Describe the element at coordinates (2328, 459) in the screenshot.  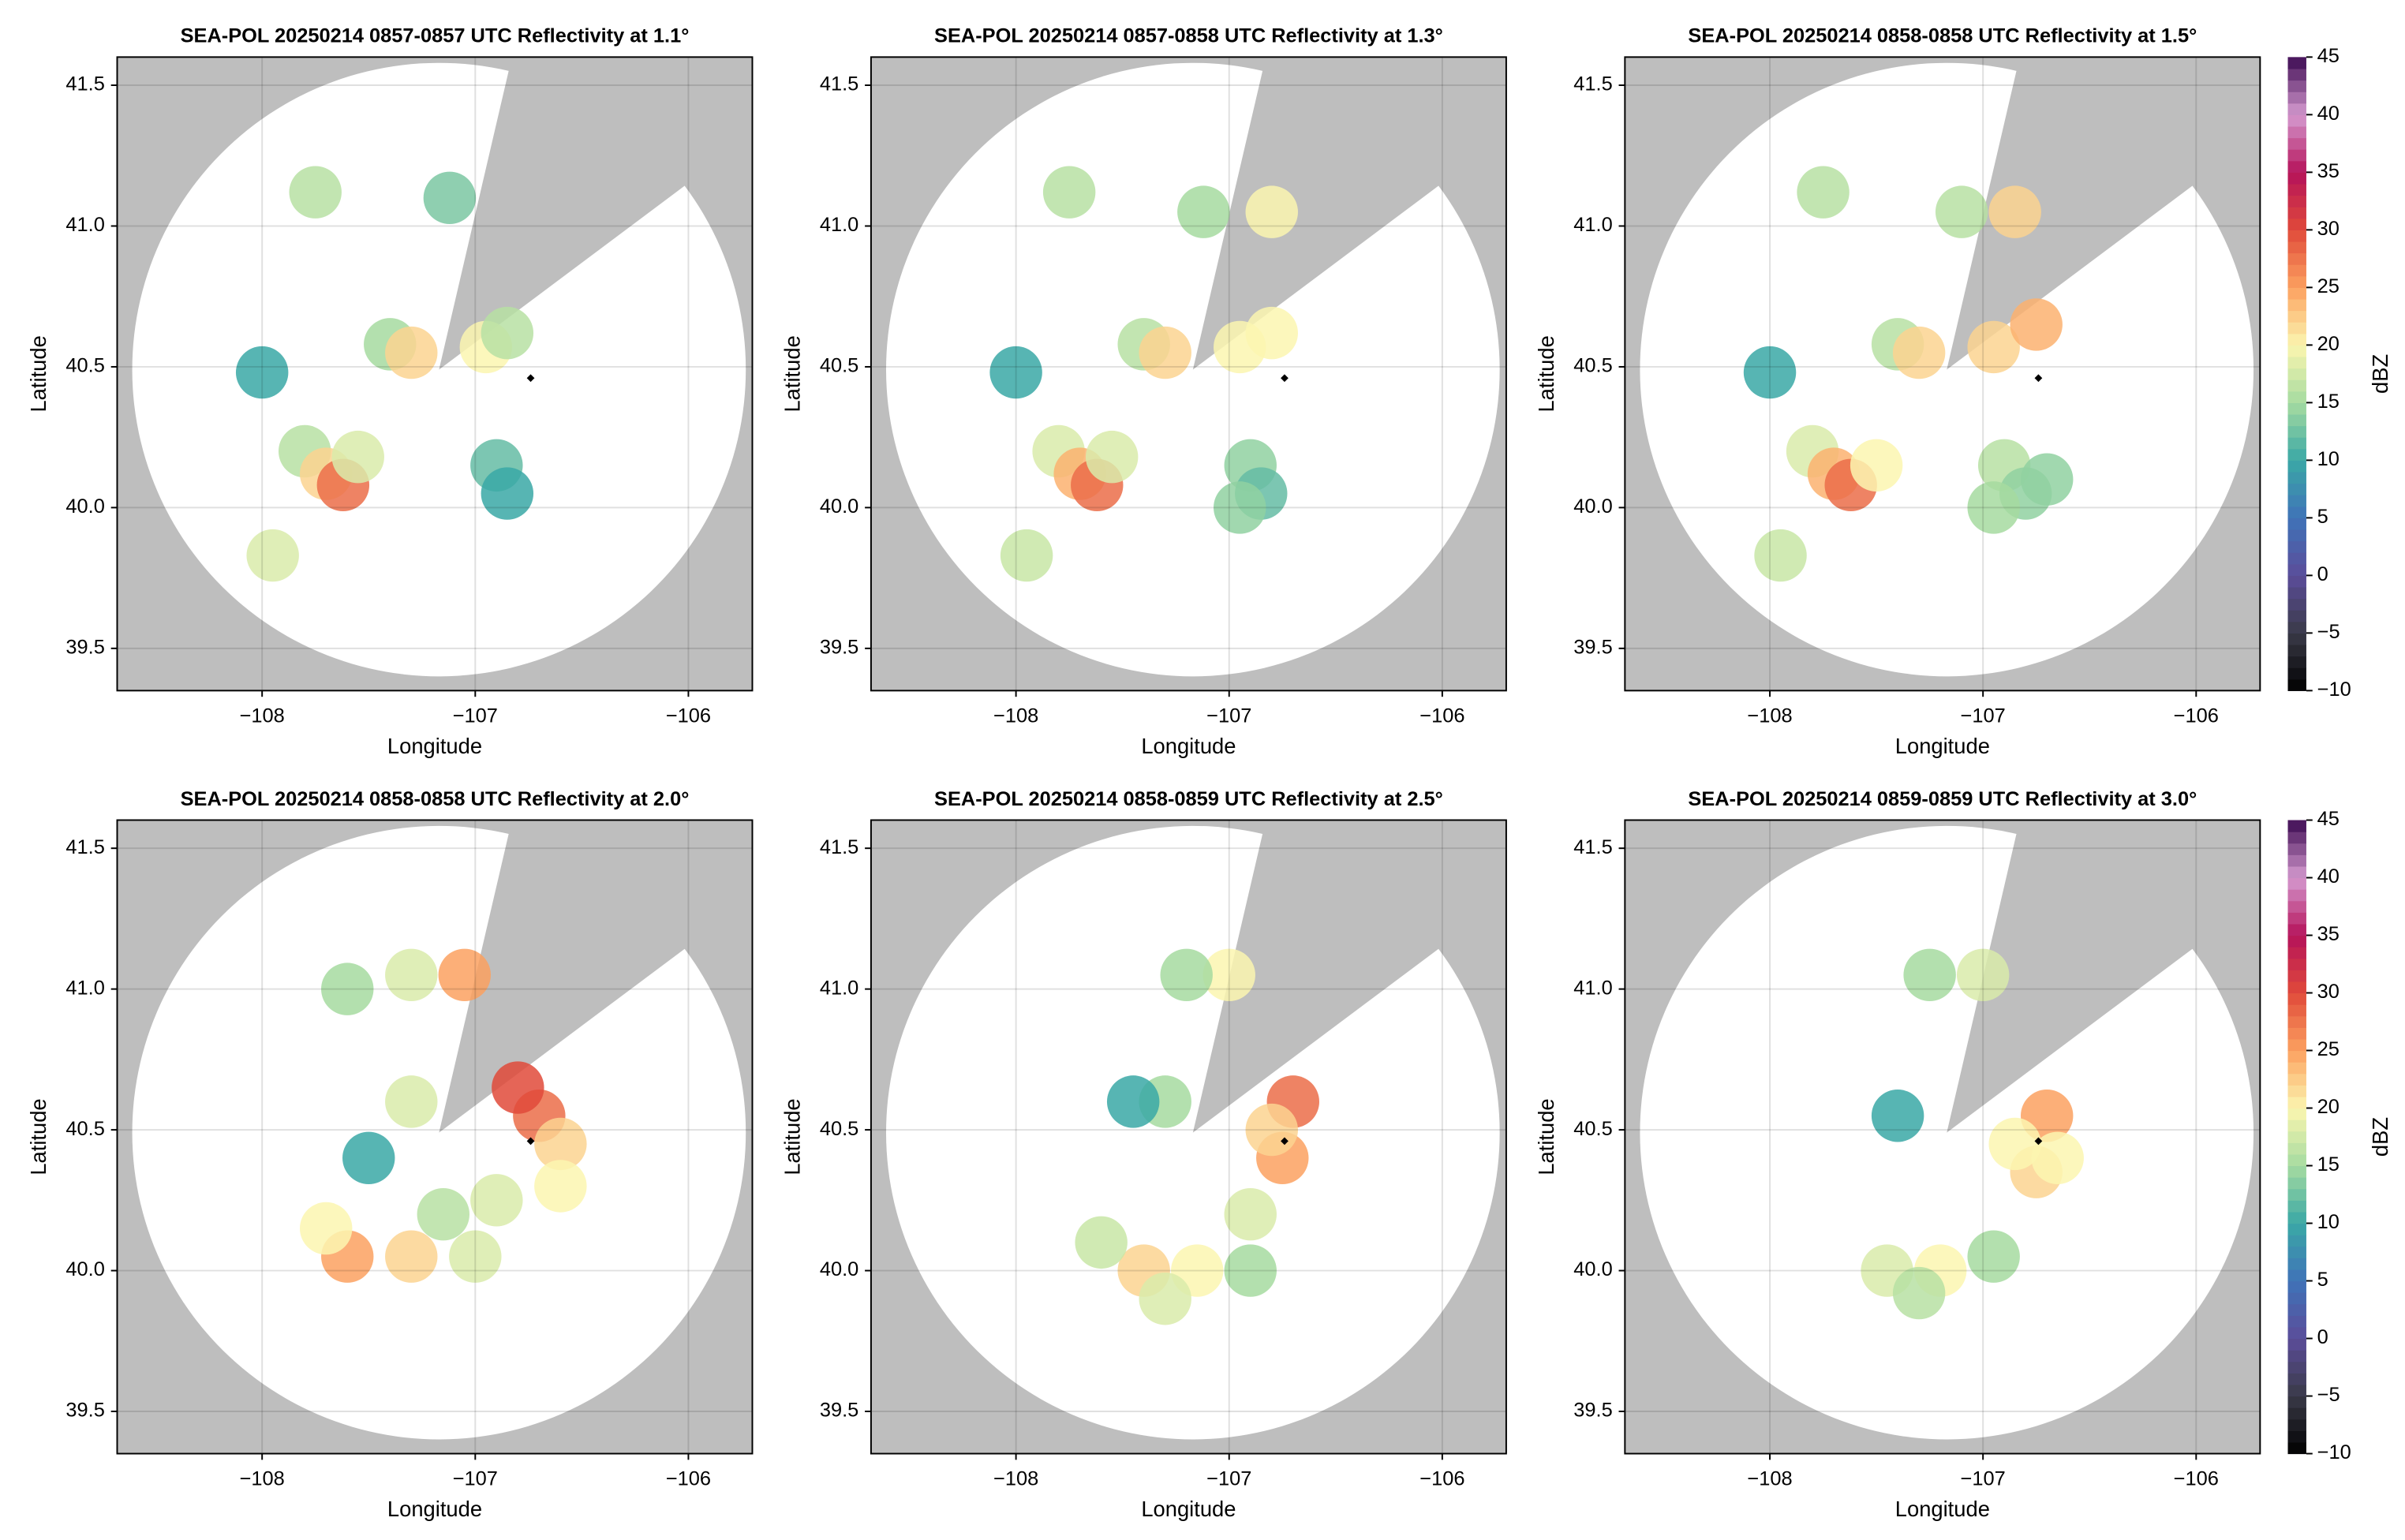
I see `colorbar-tick-label: 10` at that location.